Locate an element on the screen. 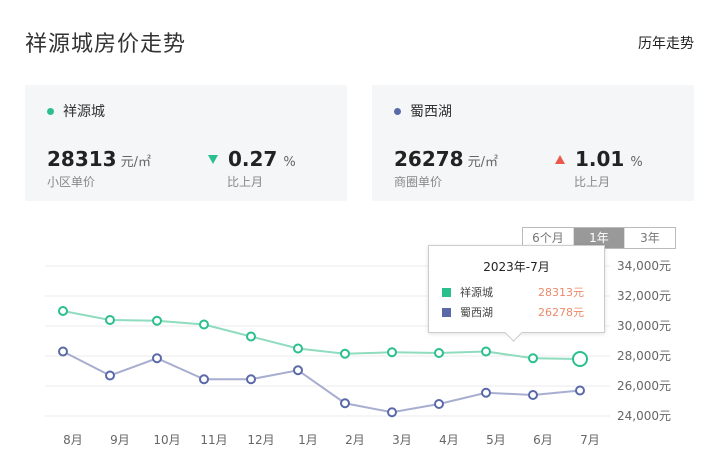 Image resolution: width=712 pixels, height=465 pixels. x-tick-label: 7月 is located at coordinates (590, 440).